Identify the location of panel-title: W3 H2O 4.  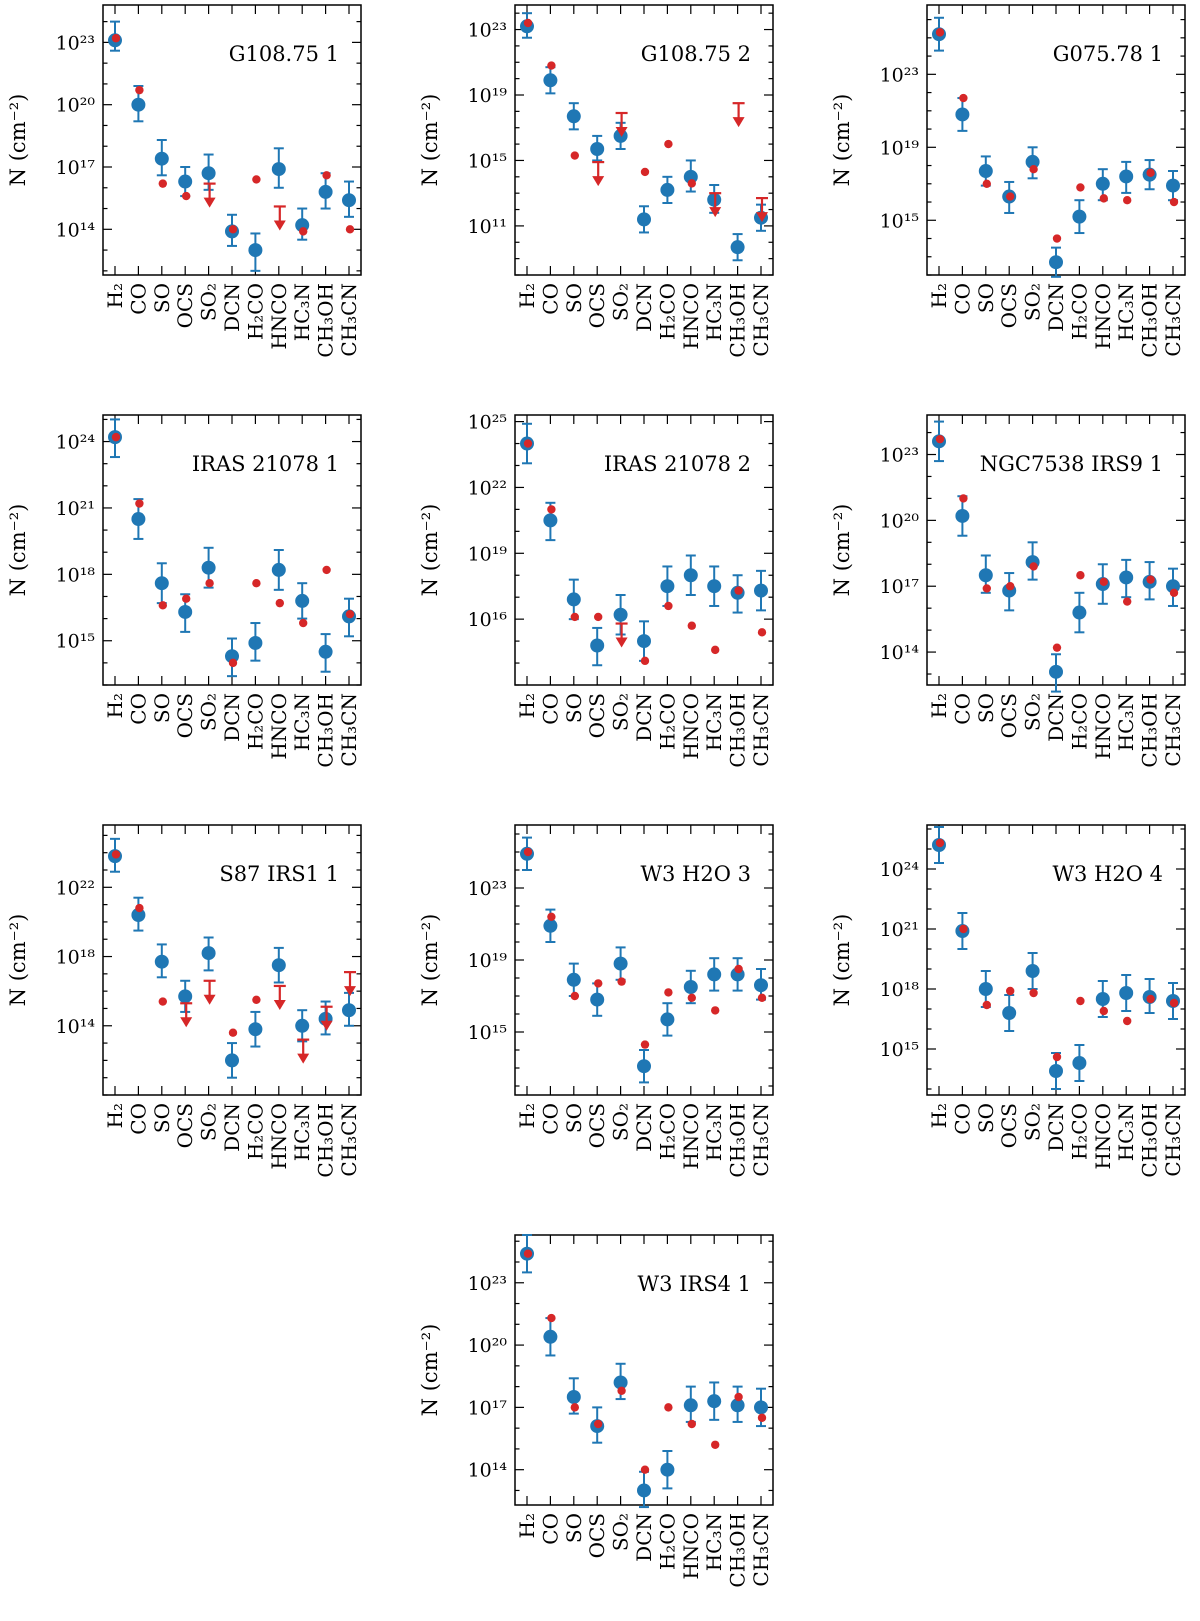
(1107, 874).